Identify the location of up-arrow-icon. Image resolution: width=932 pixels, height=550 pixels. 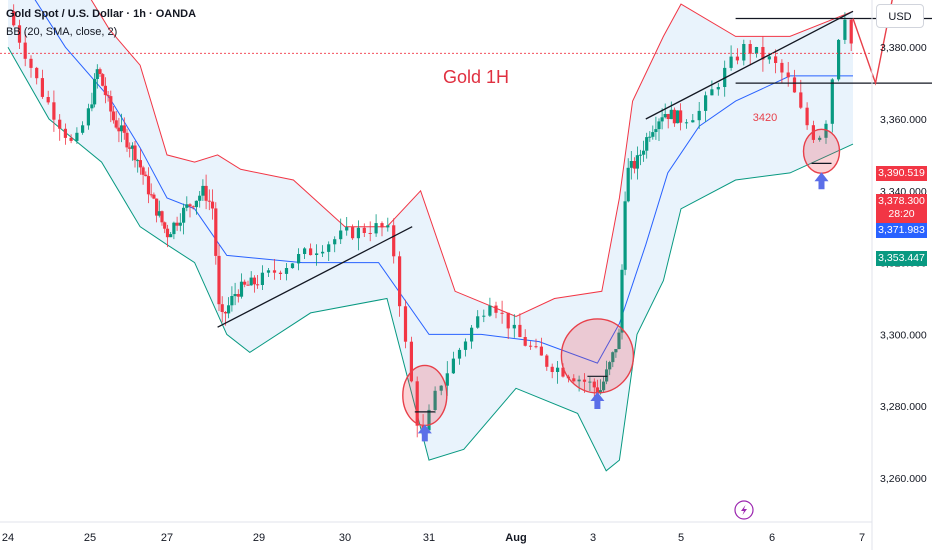
(821, 181).